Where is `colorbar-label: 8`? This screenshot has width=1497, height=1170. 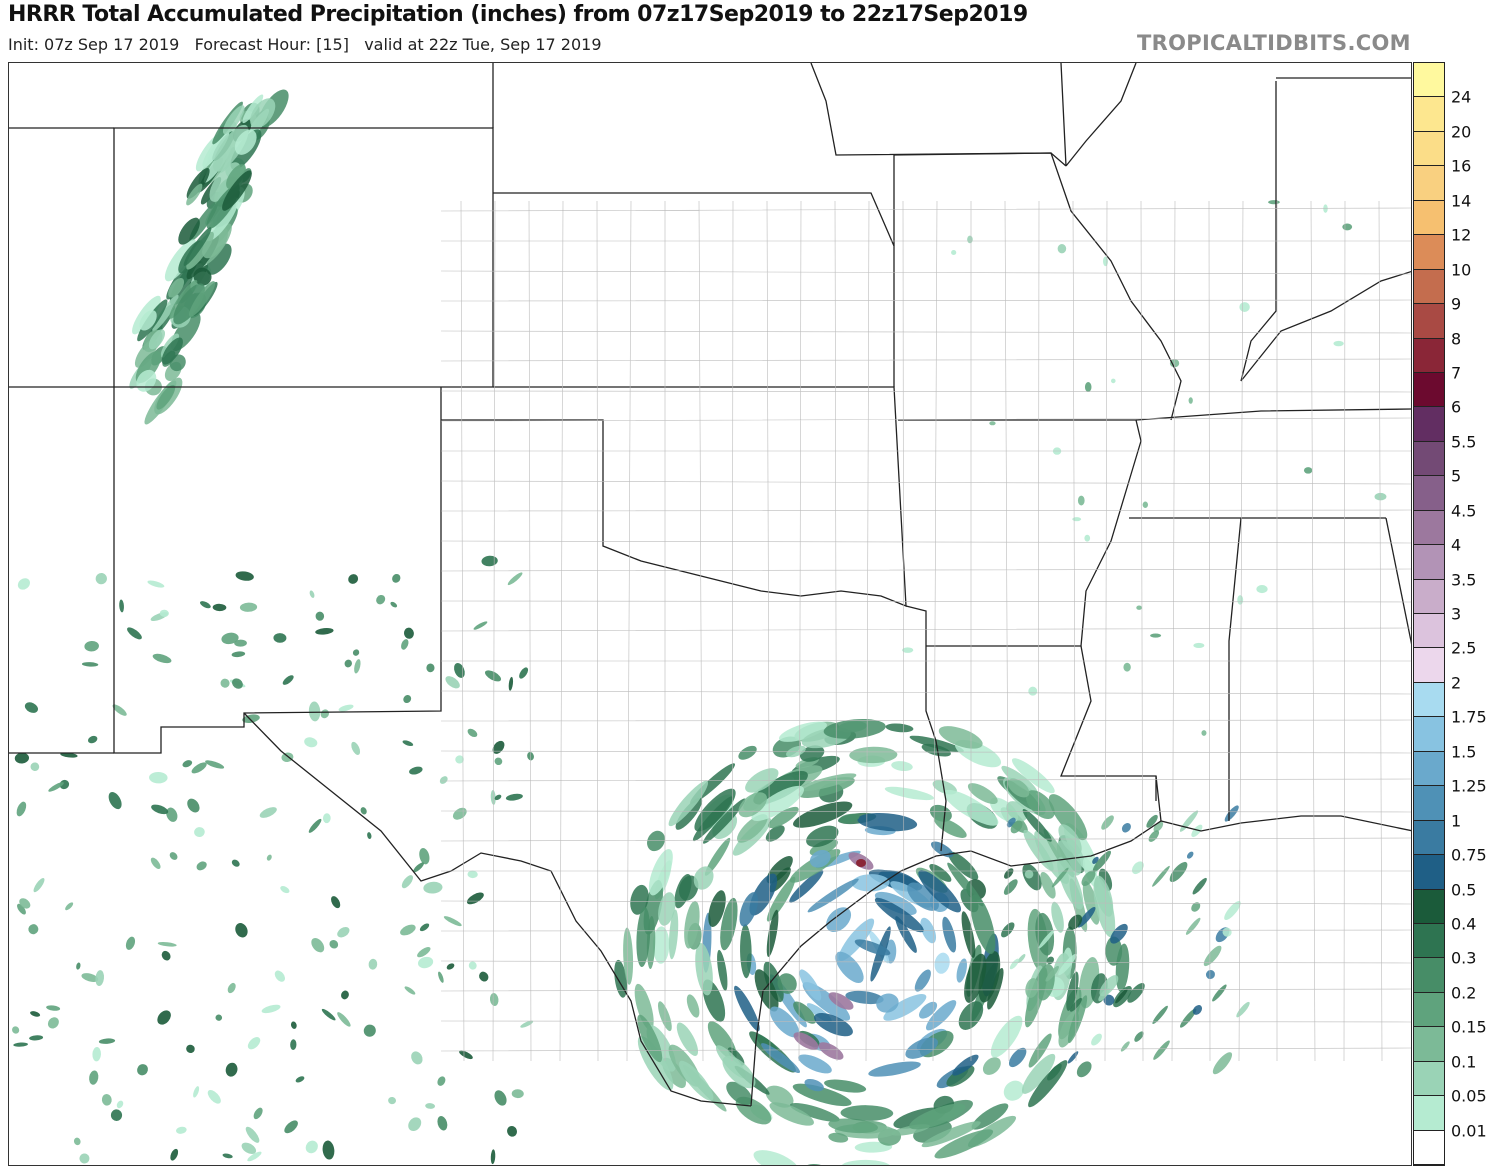
colorbar-label: 8 is located at coordinates (1456, 338).